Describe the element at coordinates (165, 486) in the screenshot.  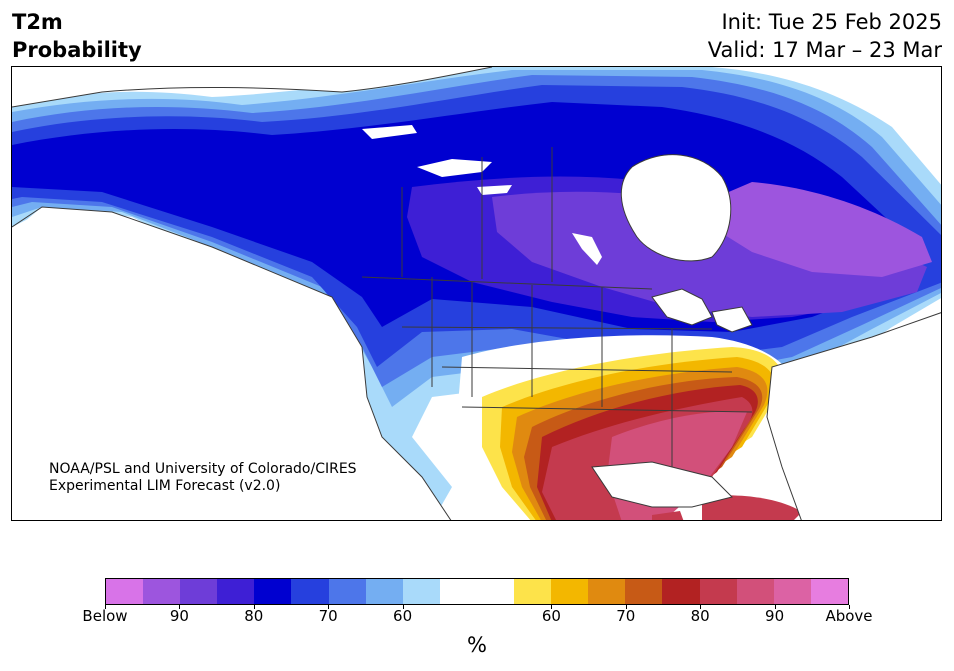
I see `credit-line-2: Experimental LIM Forecast (v2.0)` at that location.